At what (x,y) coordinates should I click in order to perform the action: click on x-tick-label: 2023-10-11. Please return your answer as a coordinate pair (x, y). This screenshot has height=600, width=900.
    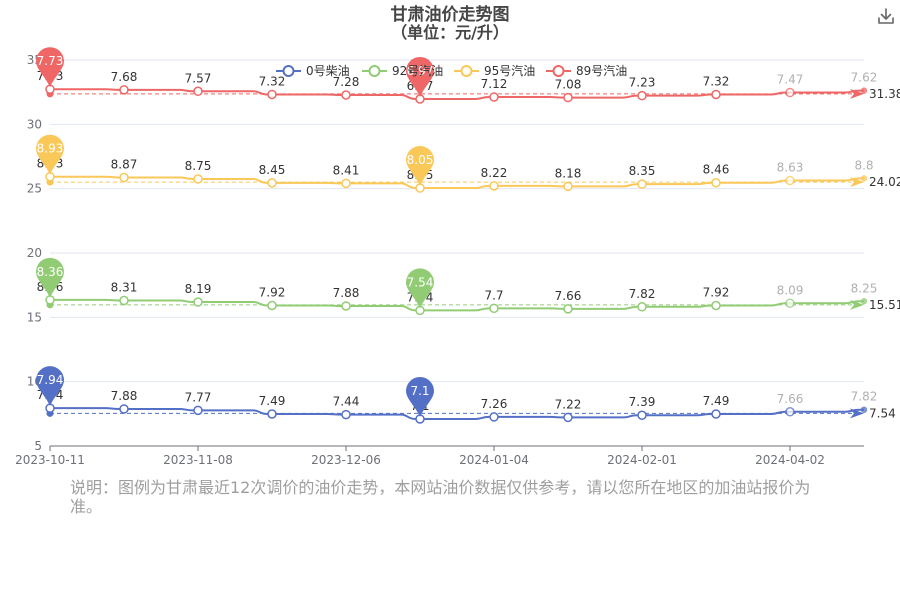
    Looking at the image, I should click on (50, 460).